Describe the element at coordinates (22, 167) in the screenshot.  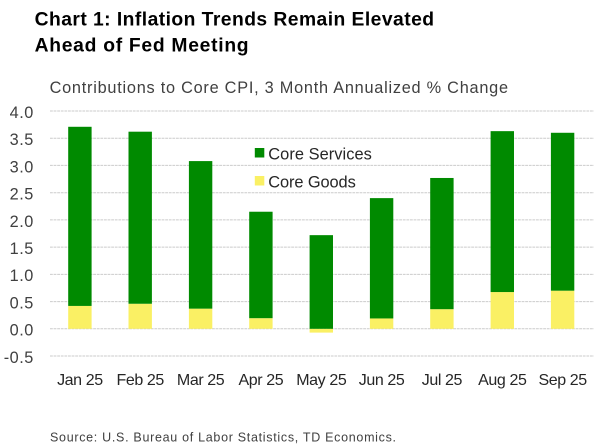
I see `svg-text: 3.0` at that location.